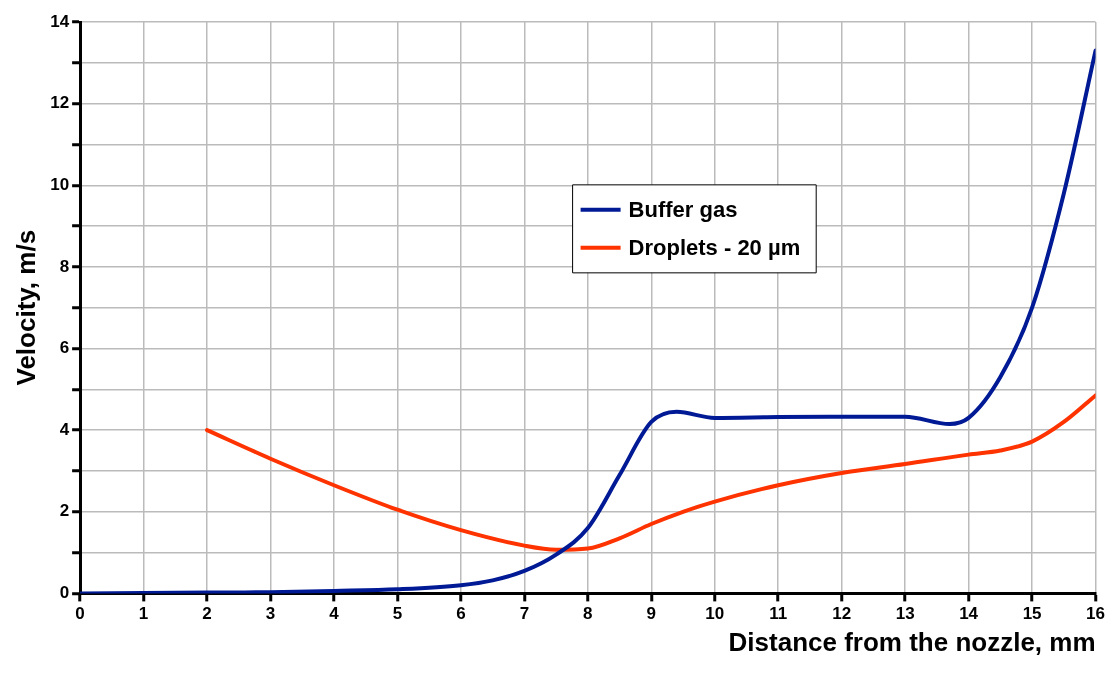 The height and width of the screenshot is (673, 1117). I want to click on x-tick-label: 2, so click(207, 614).